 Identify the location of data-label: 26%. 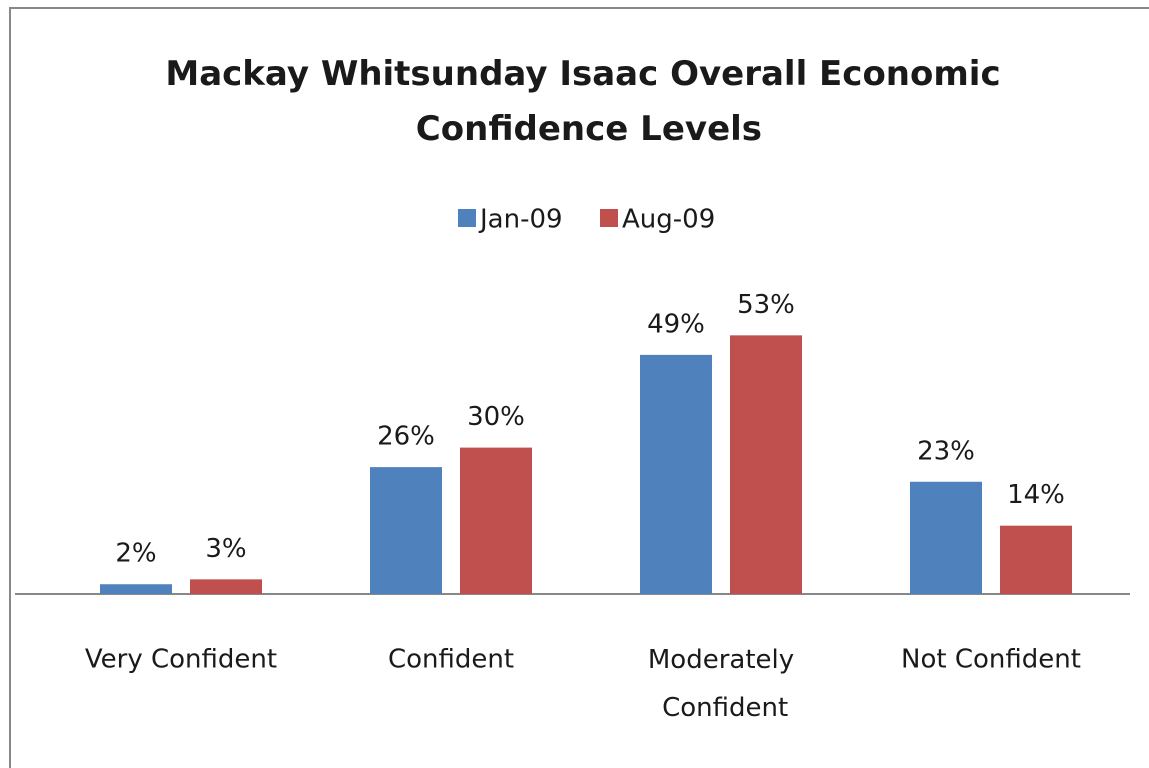
(406, 437).